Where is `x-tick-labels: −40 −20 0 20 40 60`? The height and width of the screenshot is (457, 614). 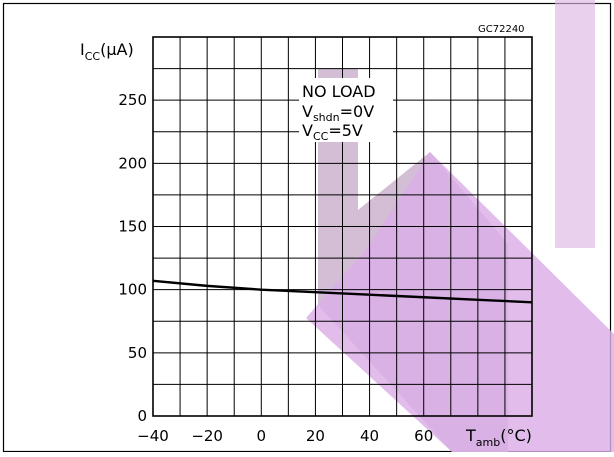
x-tick-labels: −40 −20 0 20 40 60 is located at coordinates (285, 436).